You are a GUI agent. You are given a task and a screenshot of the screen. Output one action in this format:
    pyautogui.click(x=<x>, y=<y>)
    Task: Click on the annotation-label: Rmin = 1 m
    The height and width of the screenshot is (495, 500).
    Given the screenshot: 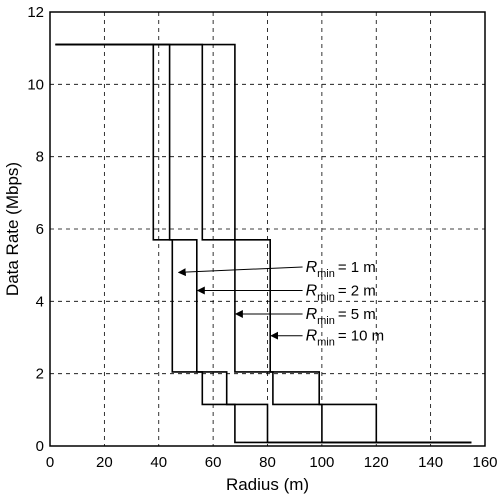 What is the action you would take?
    pyautogui.click(x=341, y=269)
    